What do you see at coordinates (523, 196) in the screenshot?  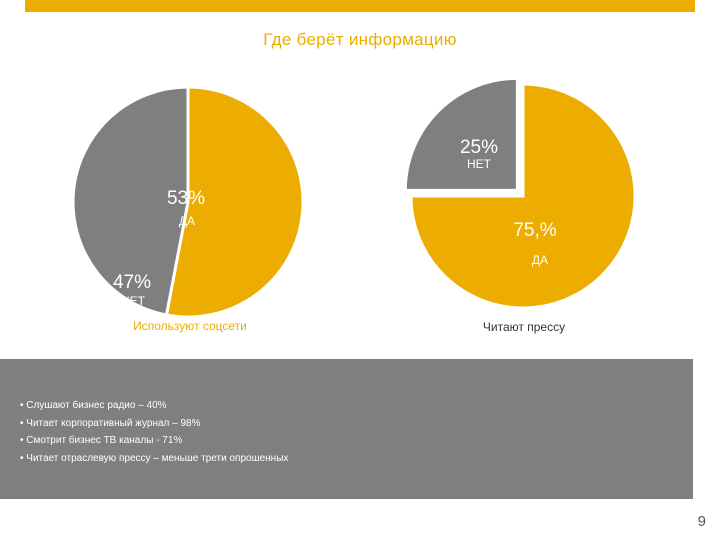 I see `pie2-slice-yes` at bounding box center [523, 196].